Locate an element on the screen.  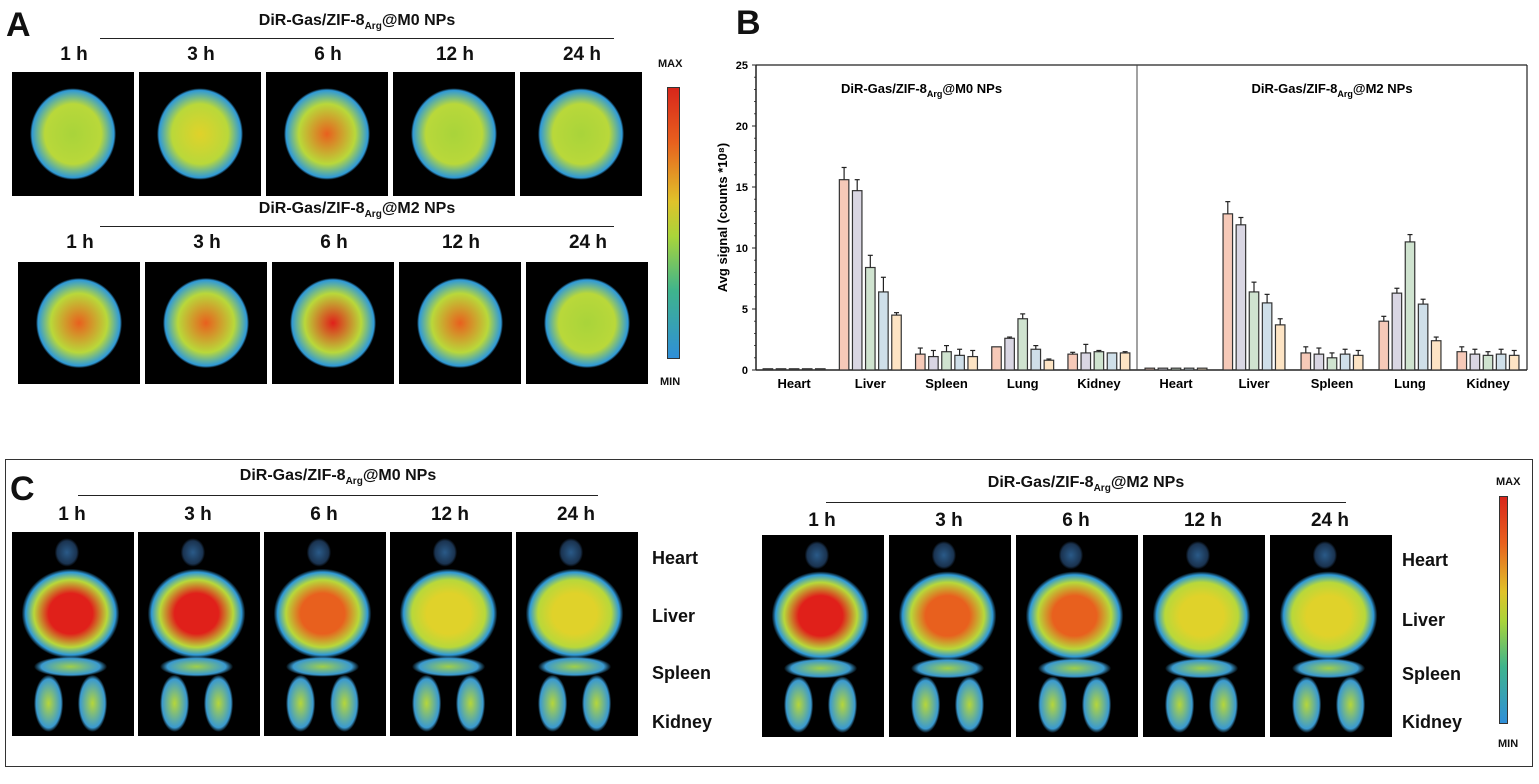
bar-lung-3h is located at coordinates (1397, 331).